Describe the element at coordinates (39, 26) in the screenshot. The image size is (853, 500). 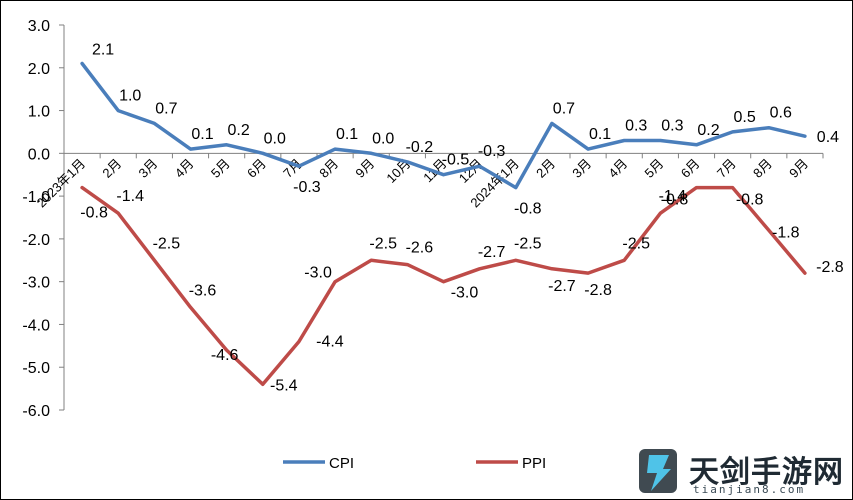
I see `y-tick-label: 3.0` at that location.